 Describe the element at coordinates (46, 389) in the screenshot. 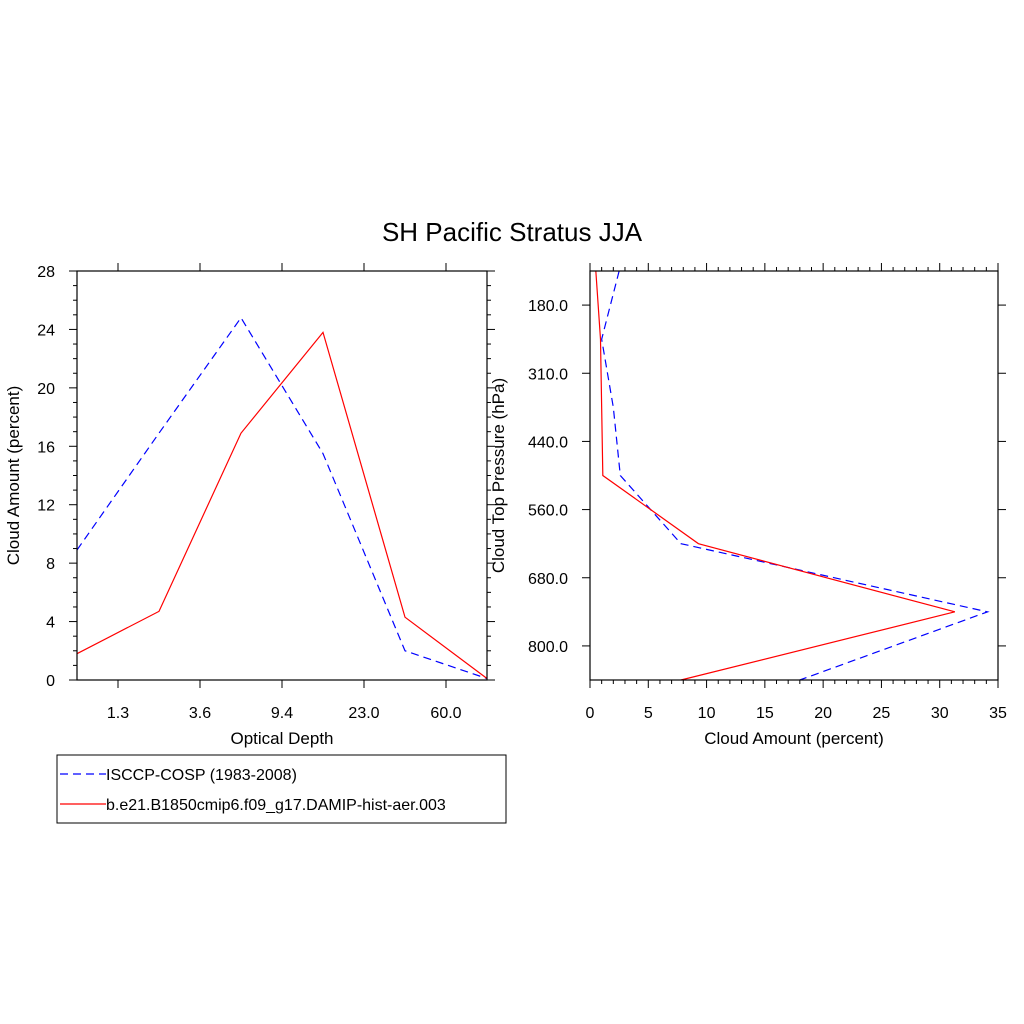

I see `left-y-tick-label: 20` at that location.